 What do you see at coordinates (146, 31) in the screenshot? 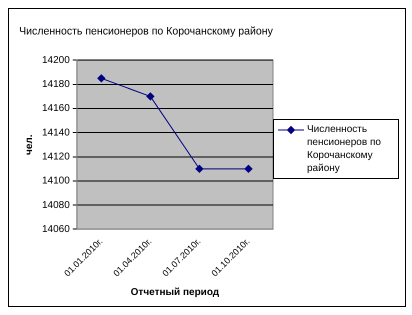
I see `chart-title: Численность пенсионеров по Корочанскому району` at bounding box center [146, 31].